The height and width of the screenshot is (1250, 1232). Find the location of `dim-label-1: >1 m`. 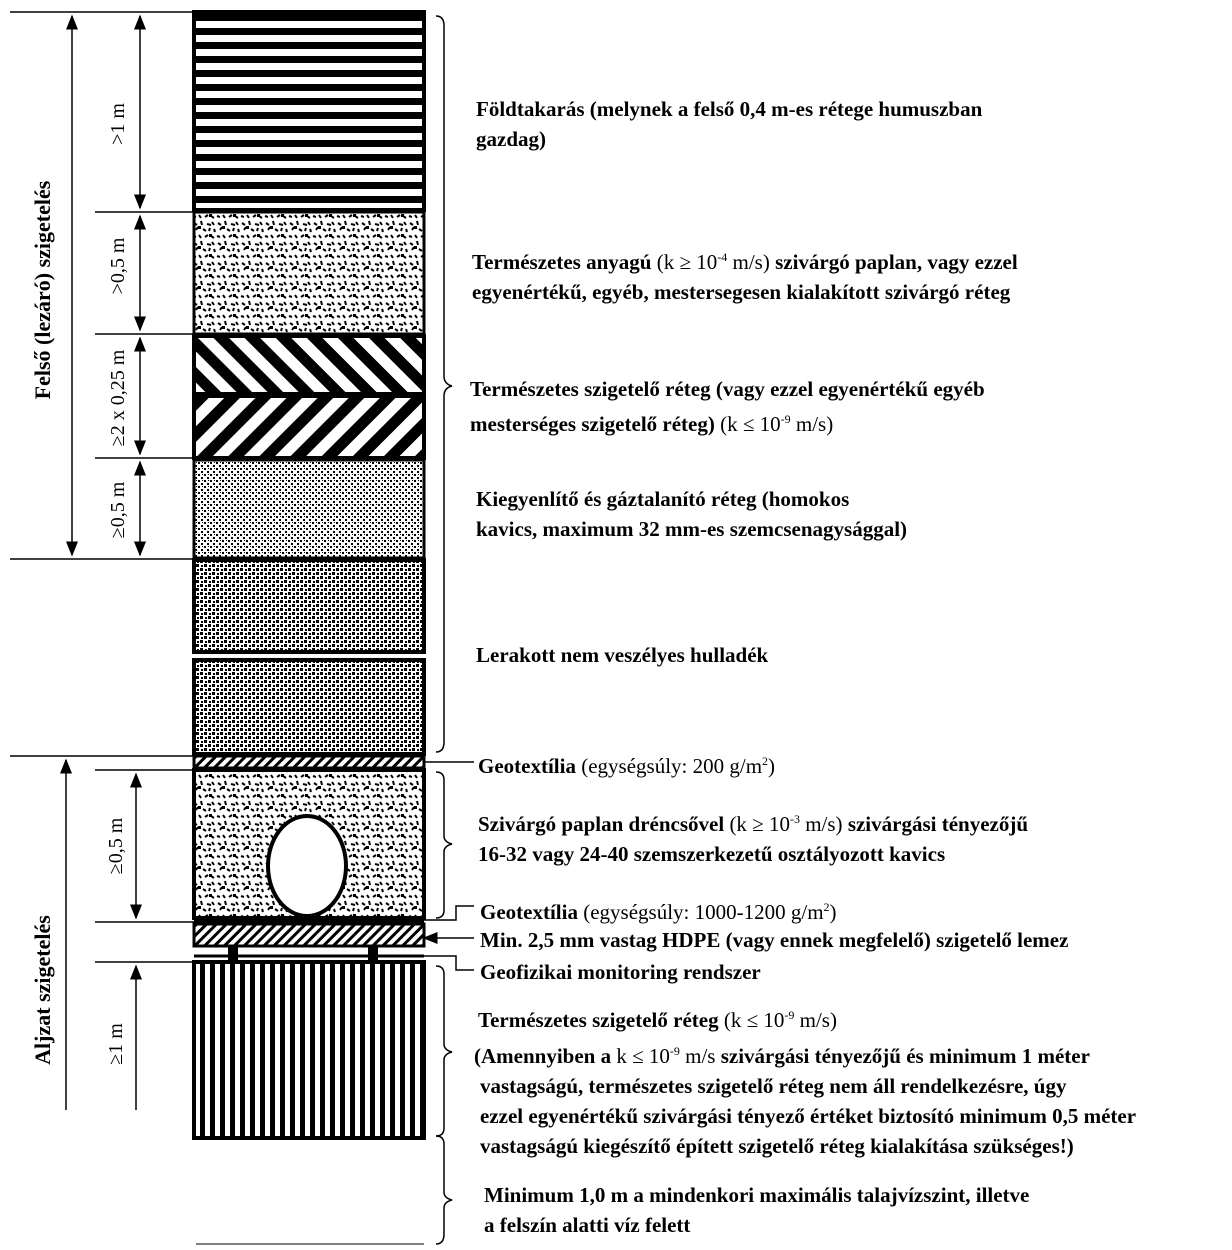

dim-label-1: >1 m is located at coordinates (118, 124).